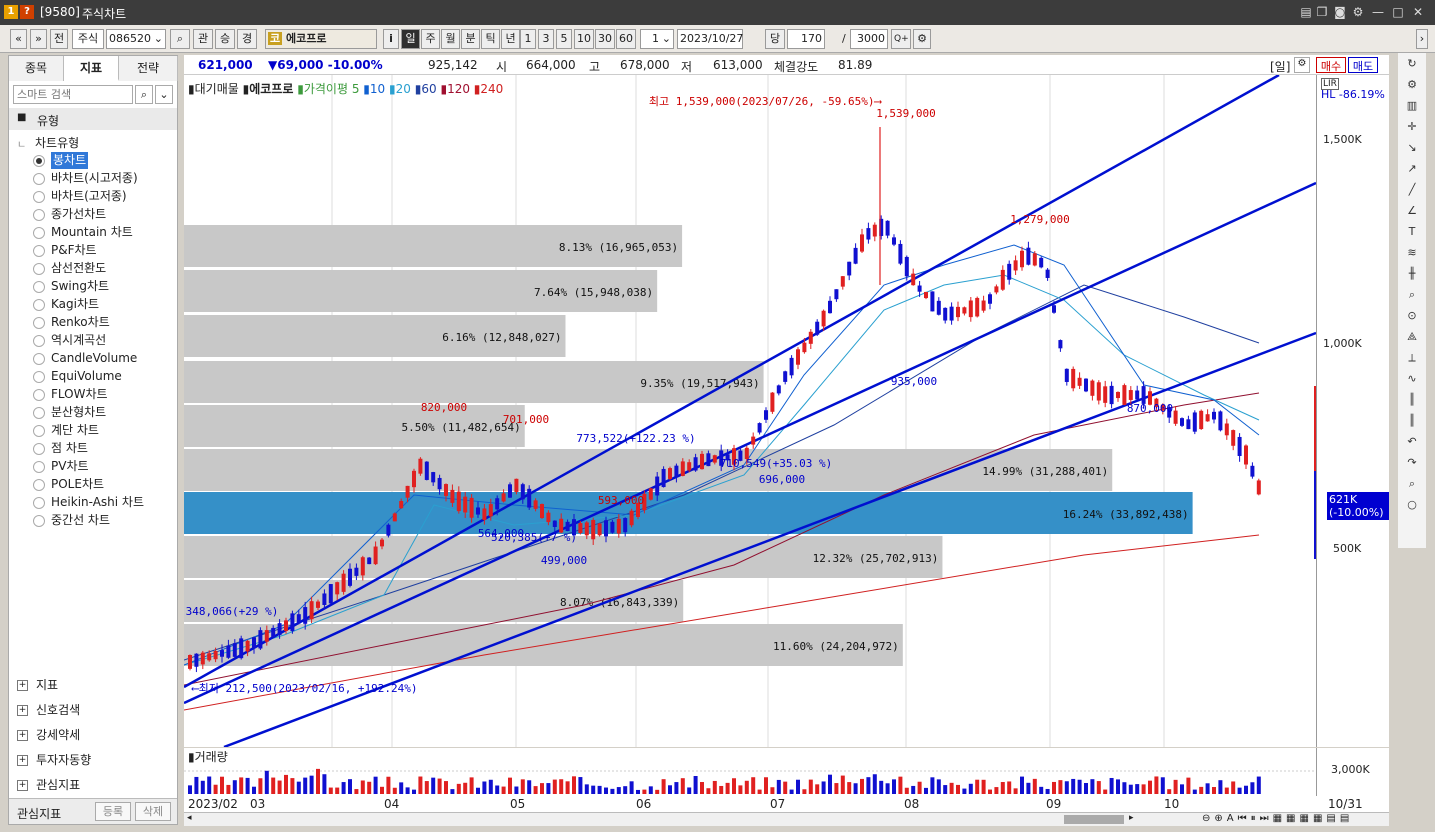 The width and height of the screenshot is (1435, 832). I want to click on chart-type-item: Swing차트, so click(80, 286).